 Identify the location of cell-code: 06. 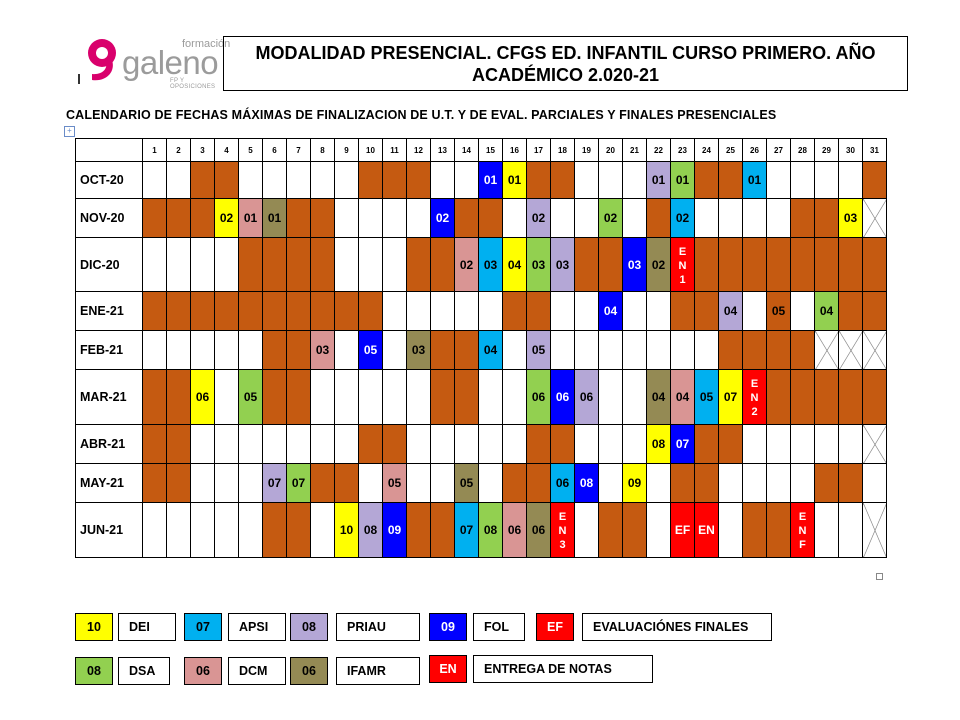
(562, 397).